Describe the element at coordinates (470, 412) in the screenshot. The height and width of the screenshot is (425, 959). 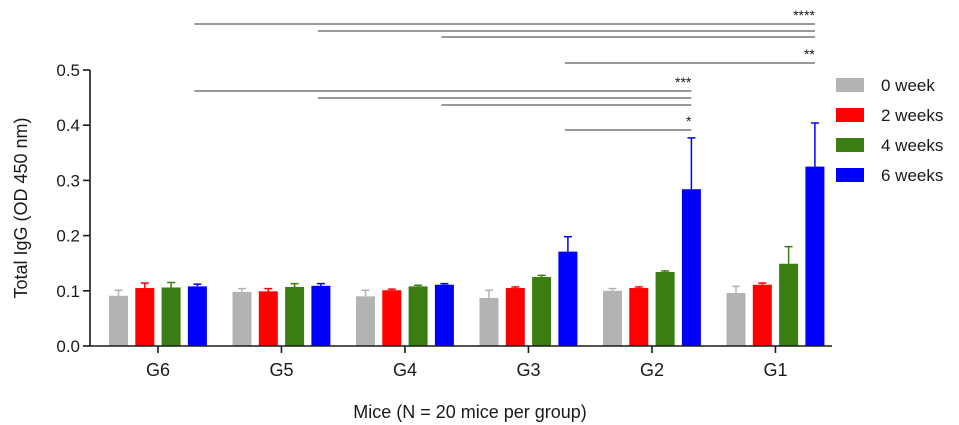
I see `x-axis-label: Mice (N = 20 mice per group)` at that location.